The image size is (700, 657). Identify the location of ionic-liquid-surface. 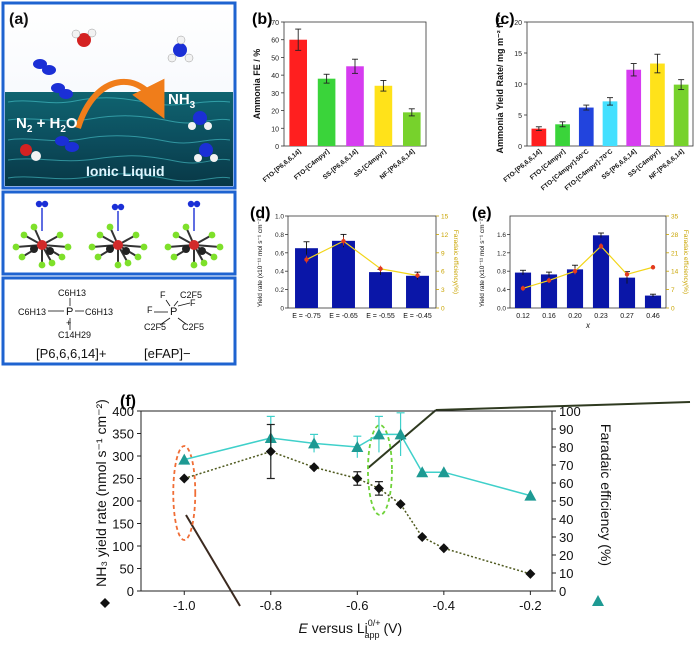
(119, 139).